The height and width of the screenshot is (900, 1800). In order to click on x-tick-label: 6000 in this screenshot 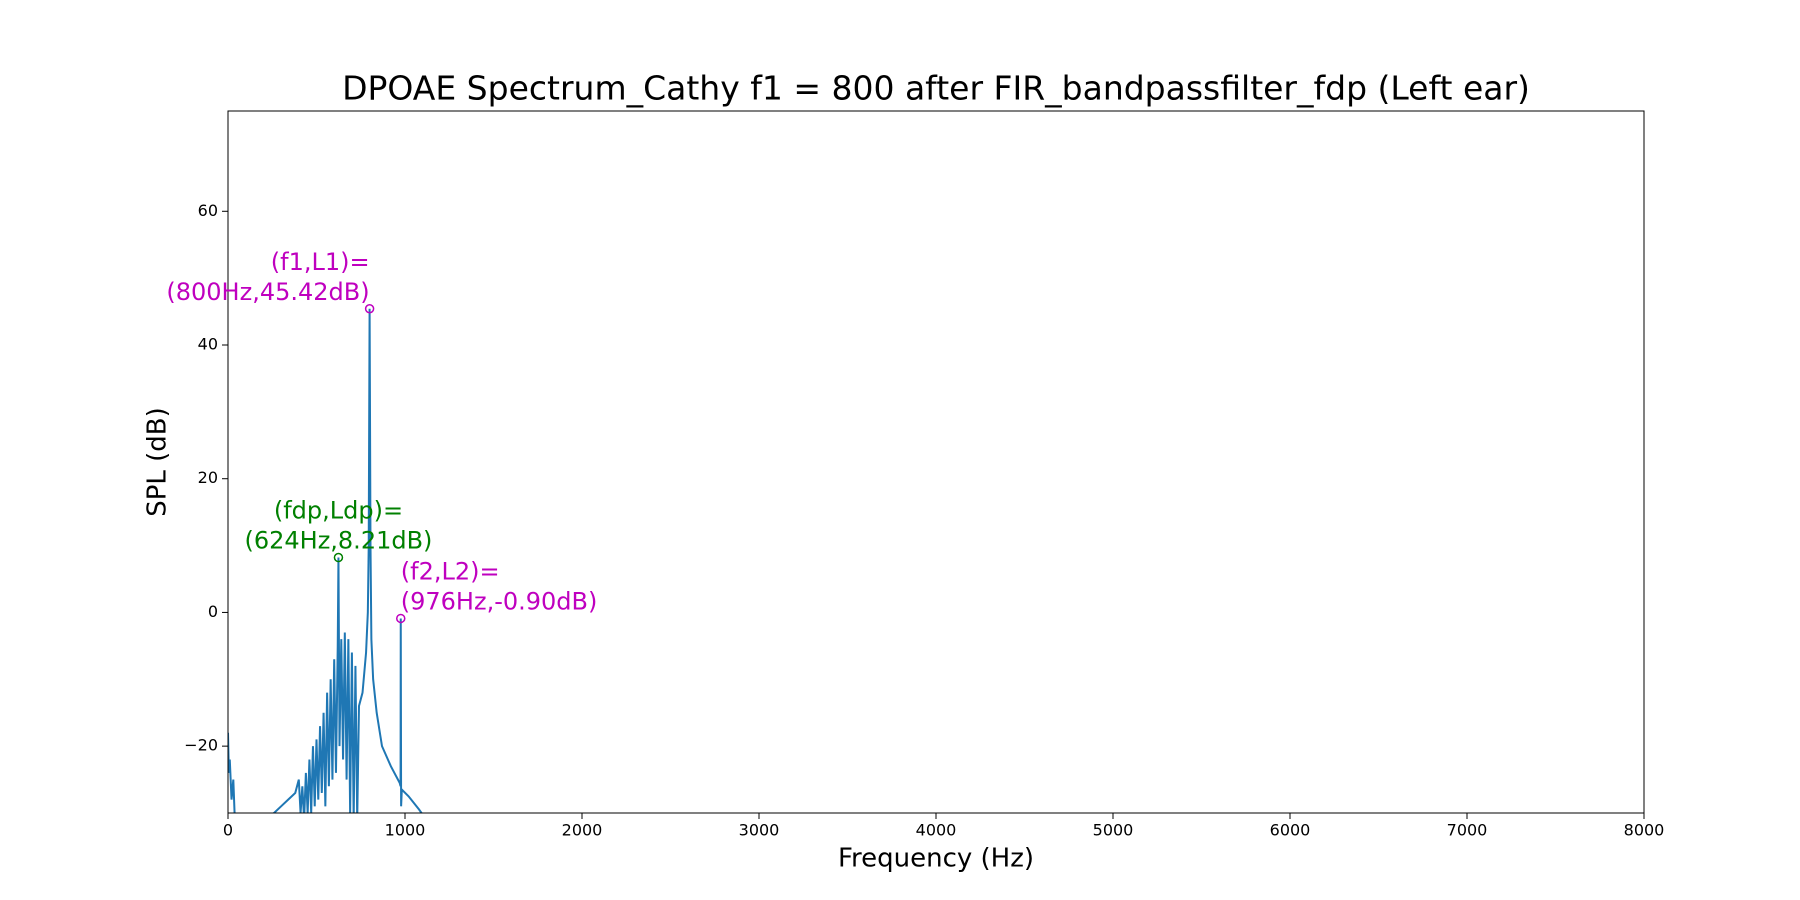, I will do `click(1290, 830)`.